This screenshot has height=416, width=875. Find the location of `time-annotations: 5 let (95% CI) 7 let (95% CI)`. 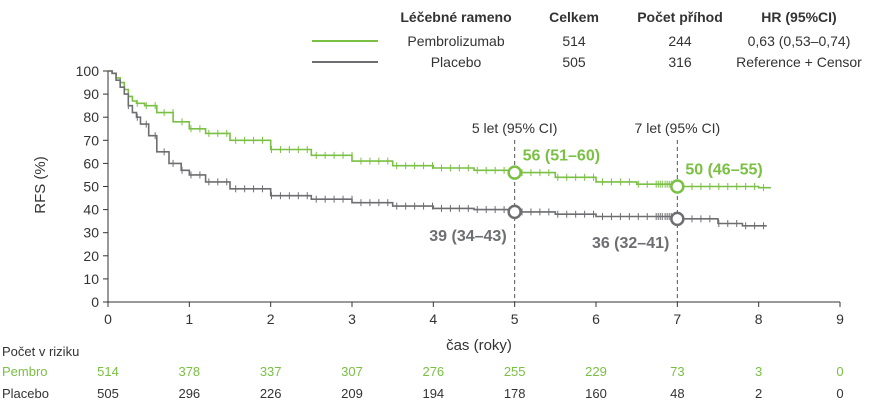

time-annotations: 5 let (95% CI) 7 let (95% CI) is located at coordinates (596, 211).